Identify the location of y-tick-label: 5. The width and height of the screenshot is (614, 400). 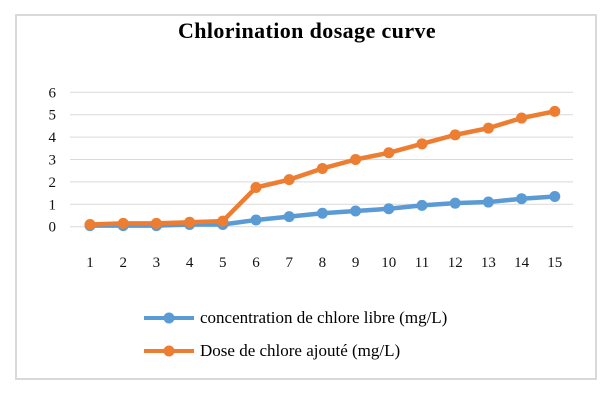
(53, 116).